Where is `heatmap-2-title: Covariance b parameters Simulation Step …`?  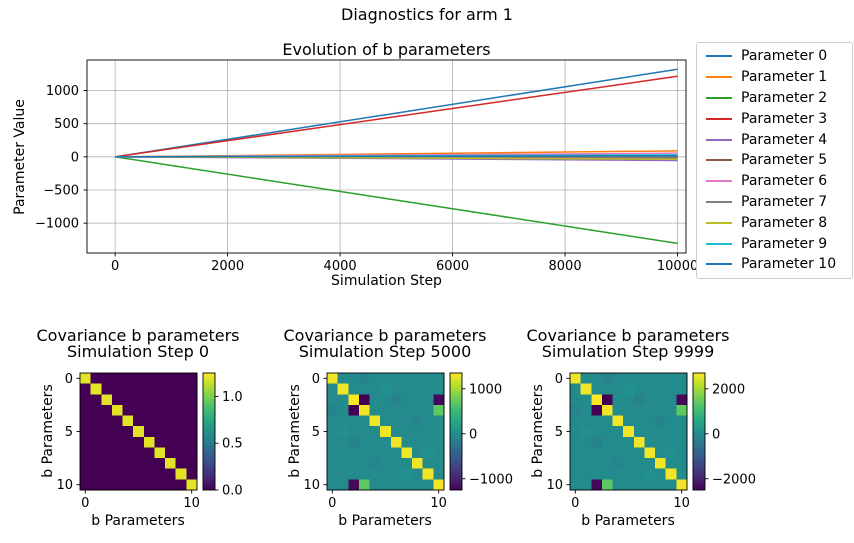 heatmap-2-title: Covariance b parameters Simulation Step … is located at coordinates (628, 344).